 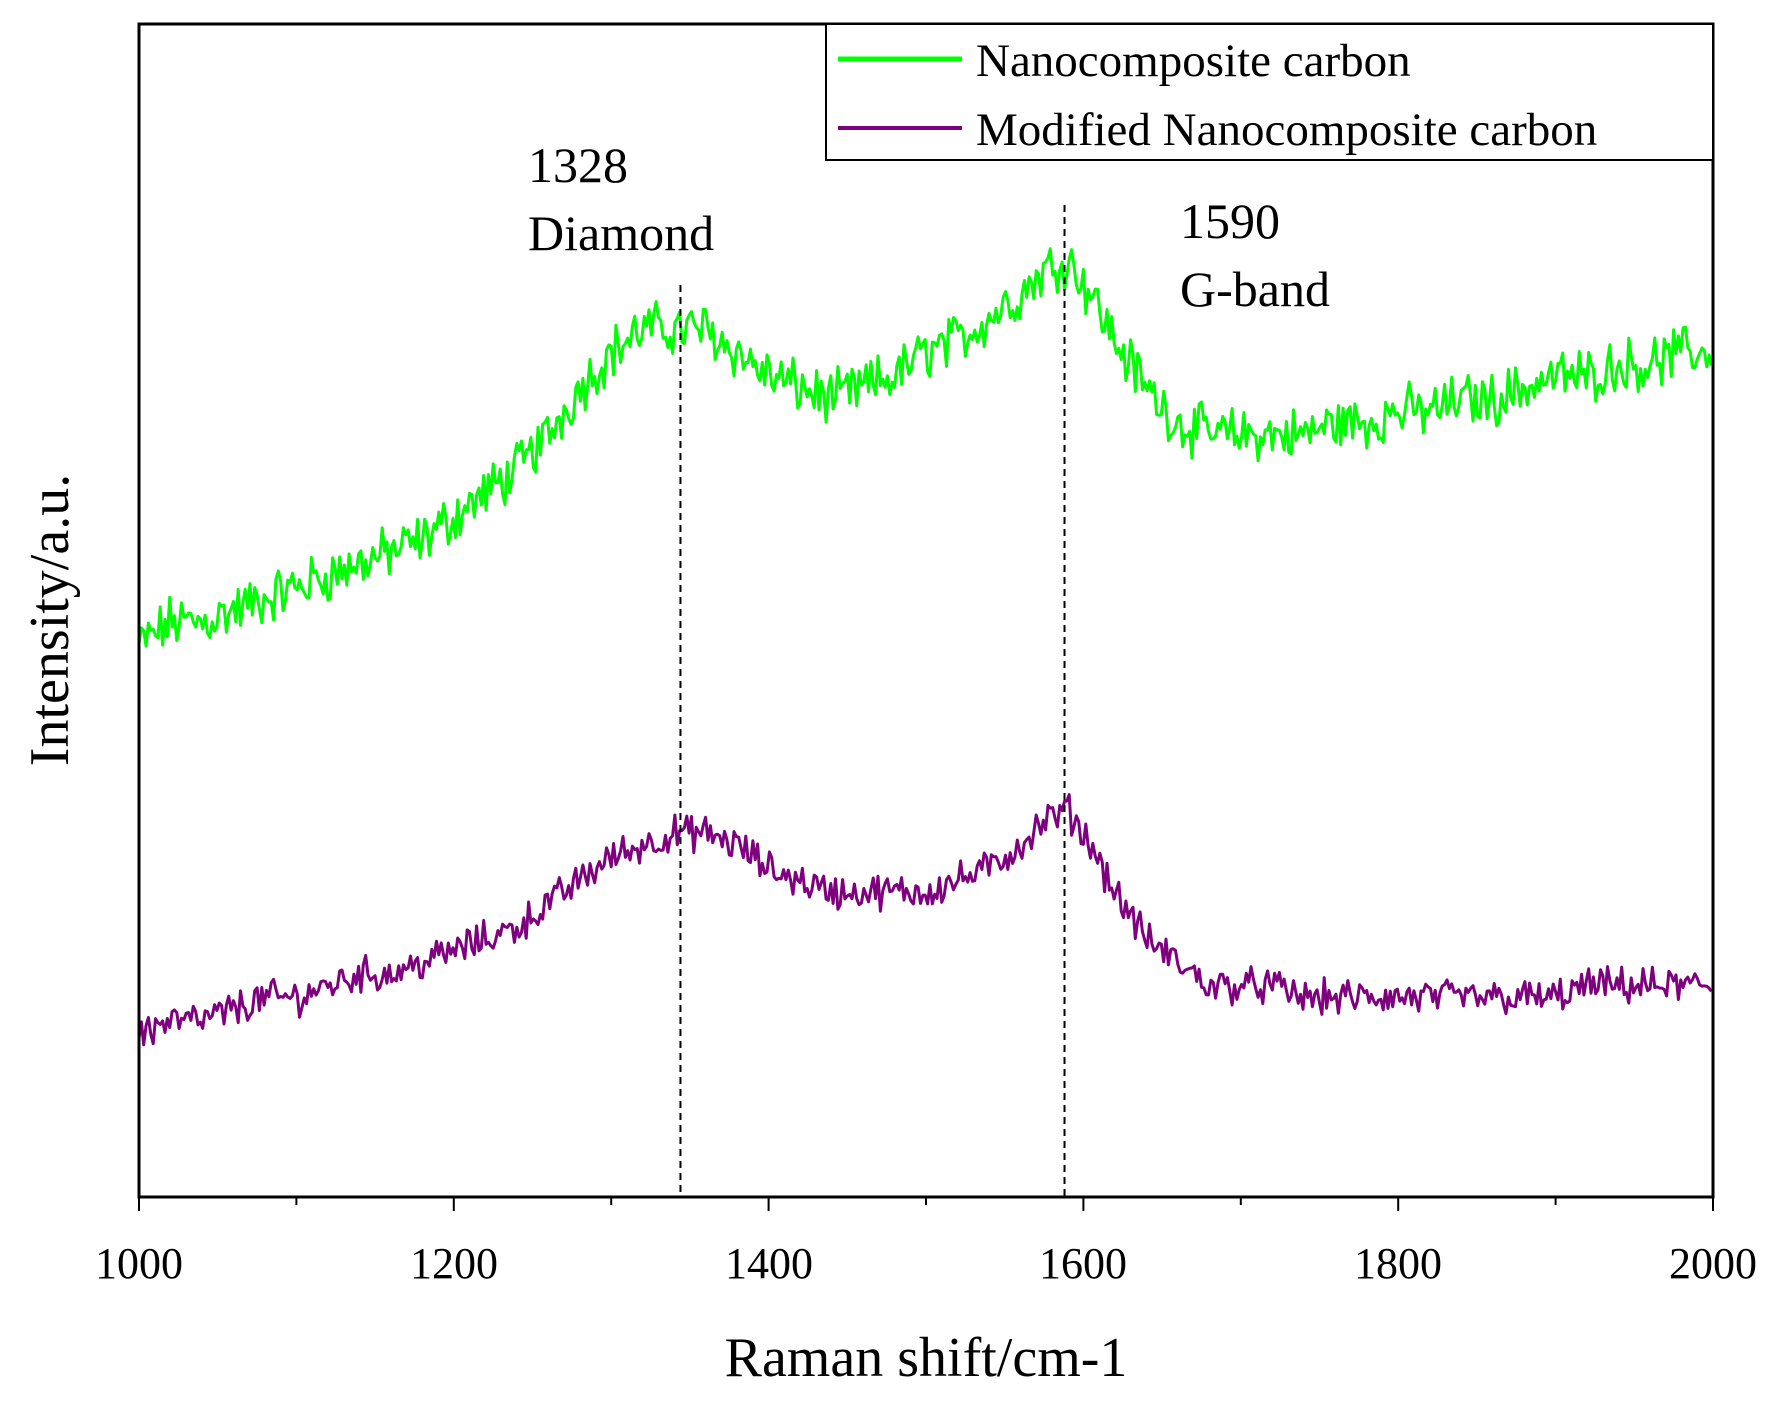 I want to click on x-tick-label-1400: 1400, so click(x=769, y=1263).